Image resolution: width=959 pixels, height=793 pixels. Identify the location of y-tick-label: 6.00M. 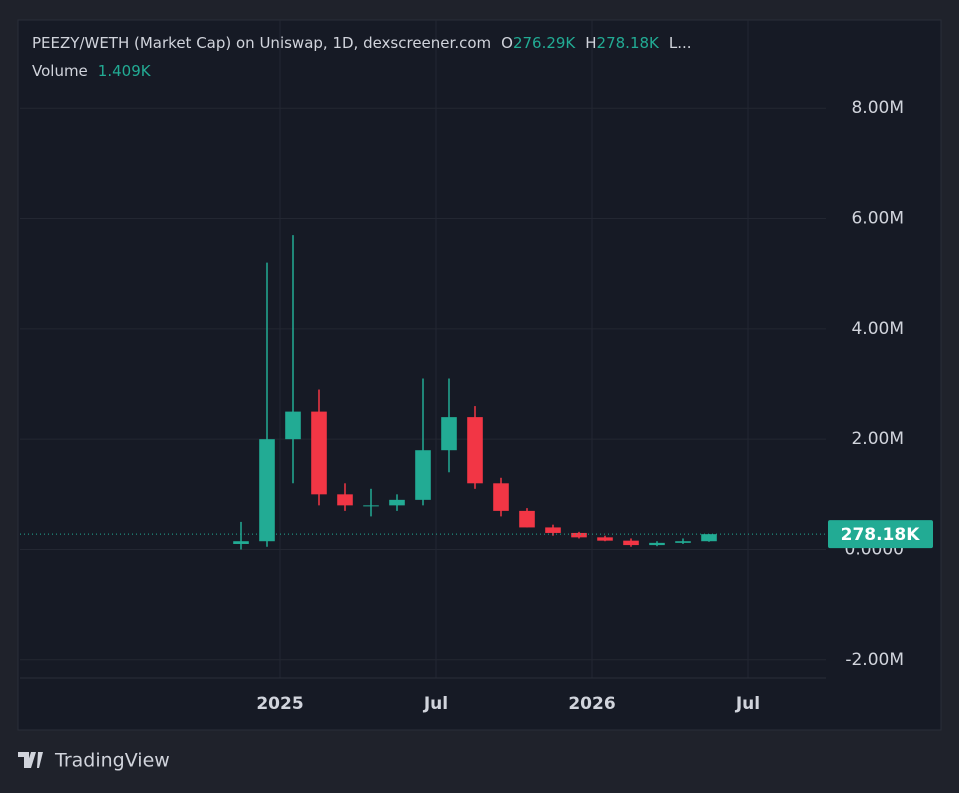
(877, 219).